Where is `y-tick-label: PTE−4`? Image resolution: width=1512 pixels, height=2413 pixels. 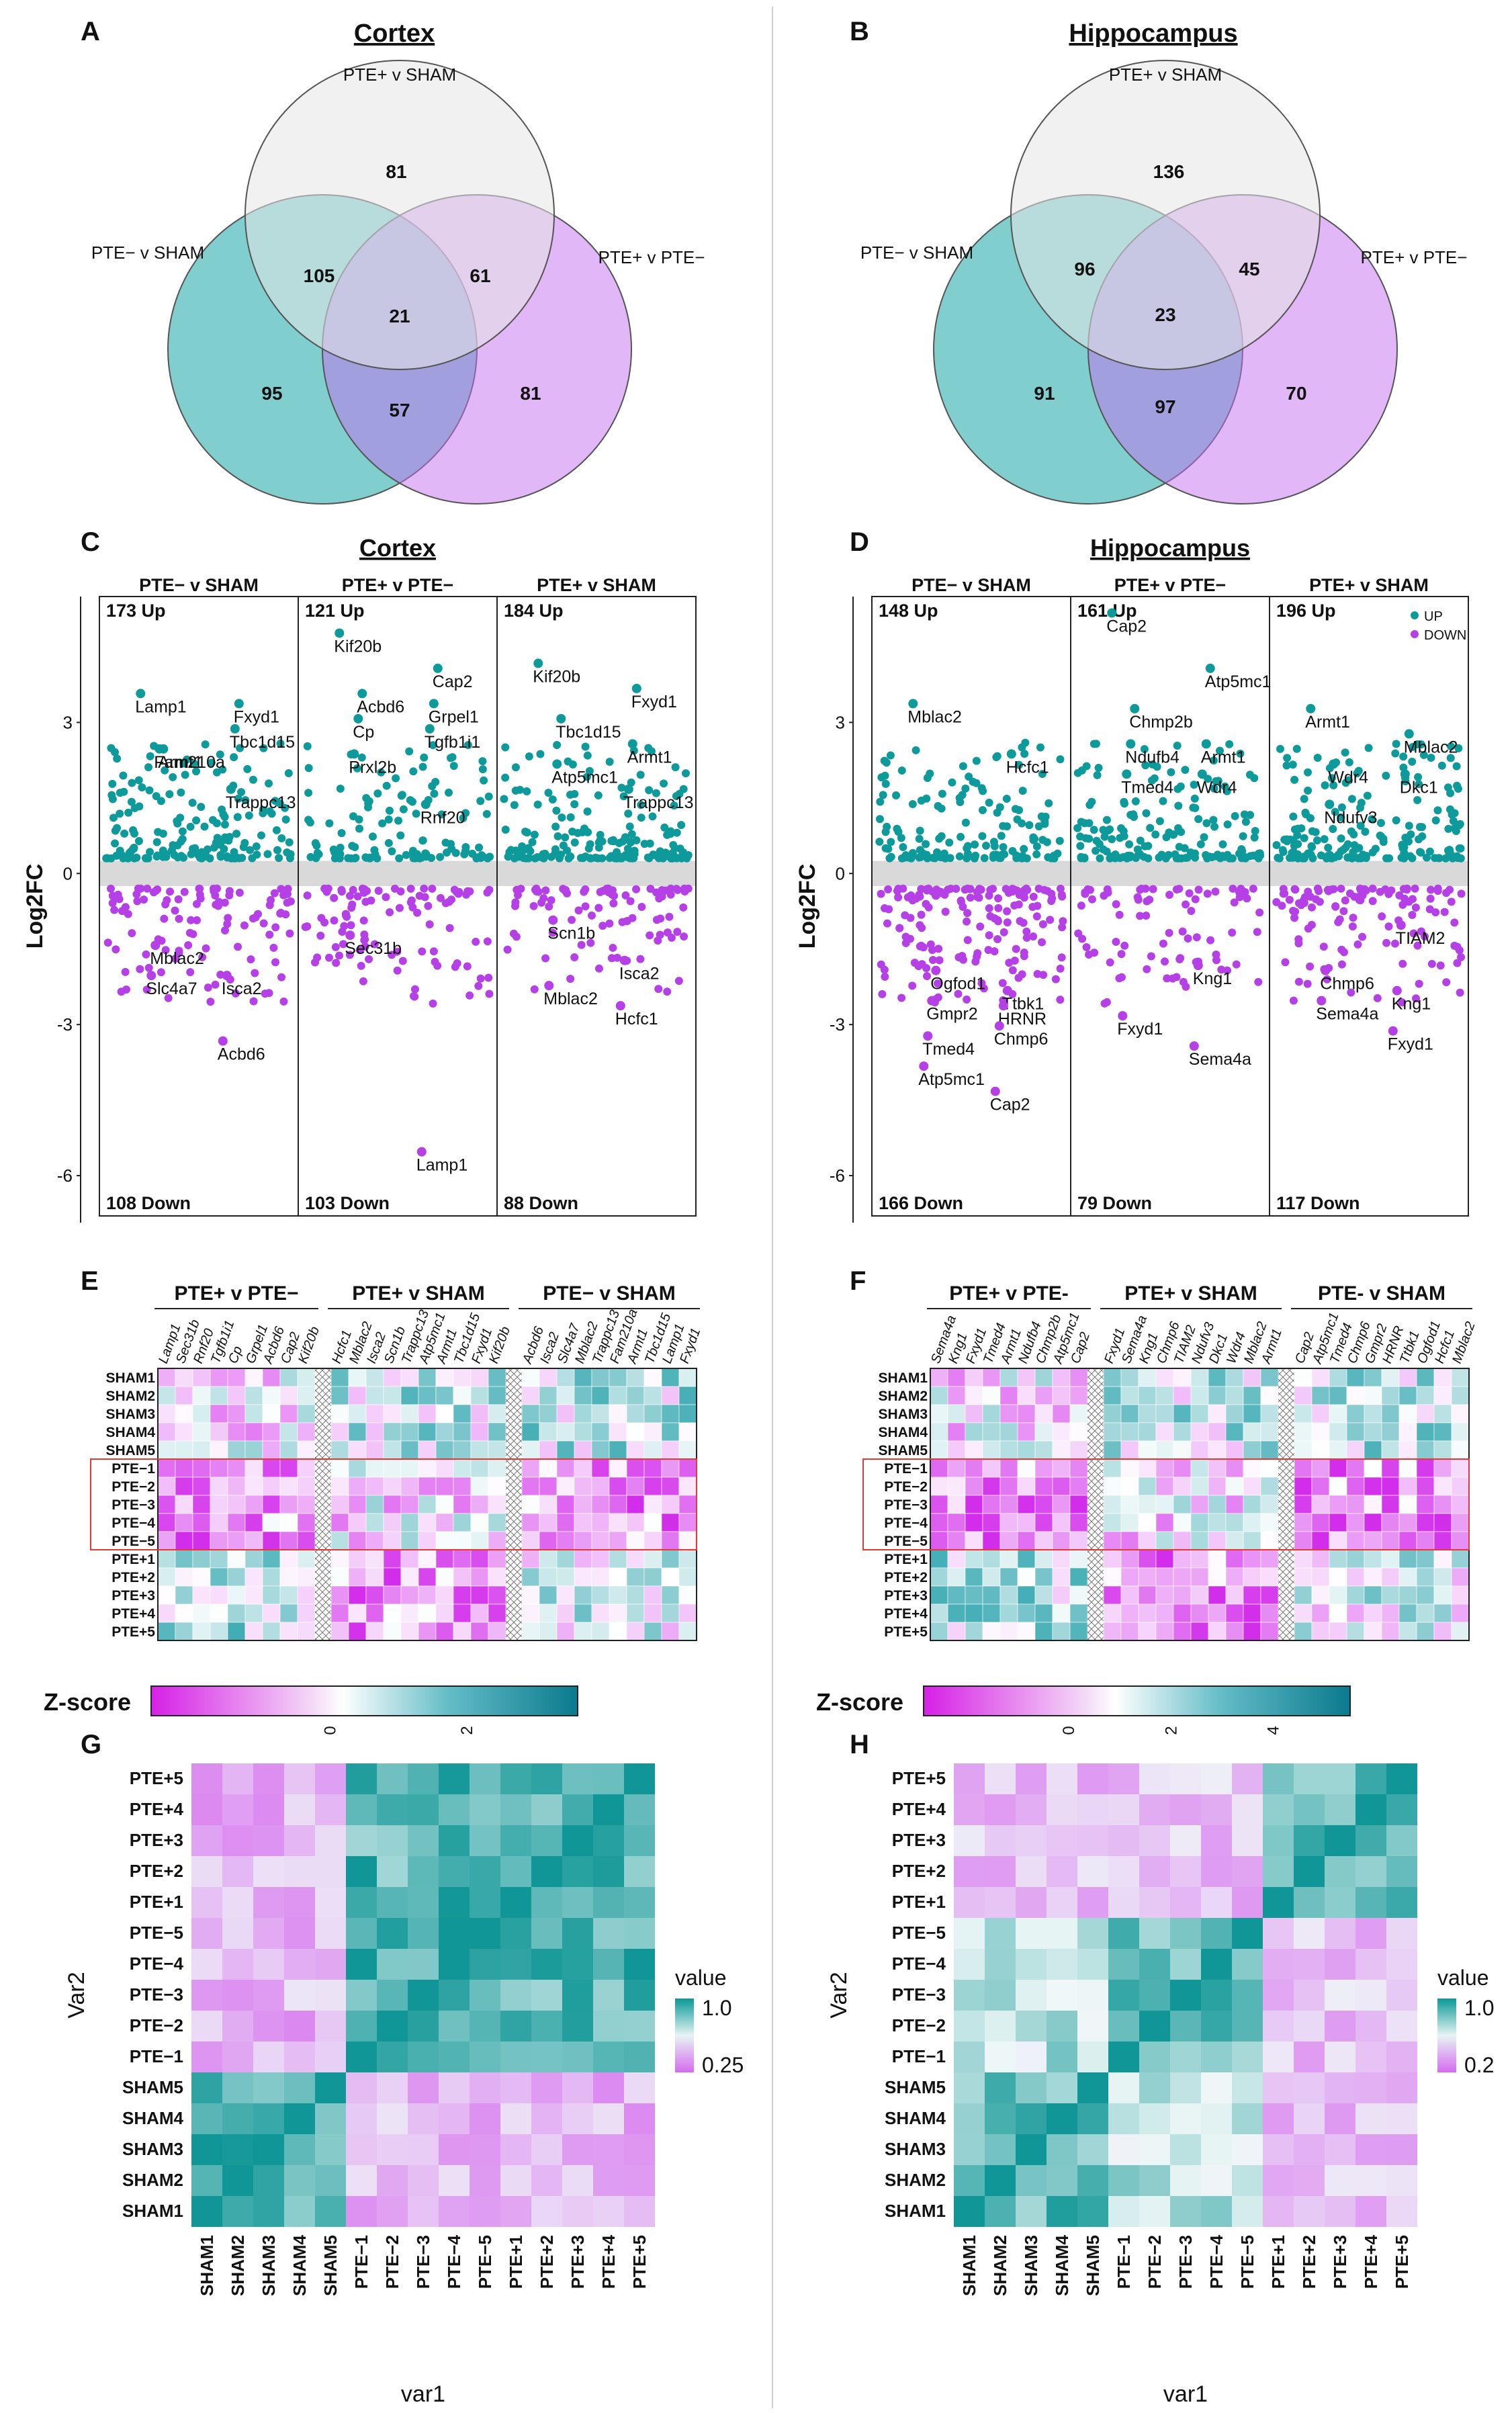
y-tick-label: PTE−4 is located at coordinates (157, 1964).